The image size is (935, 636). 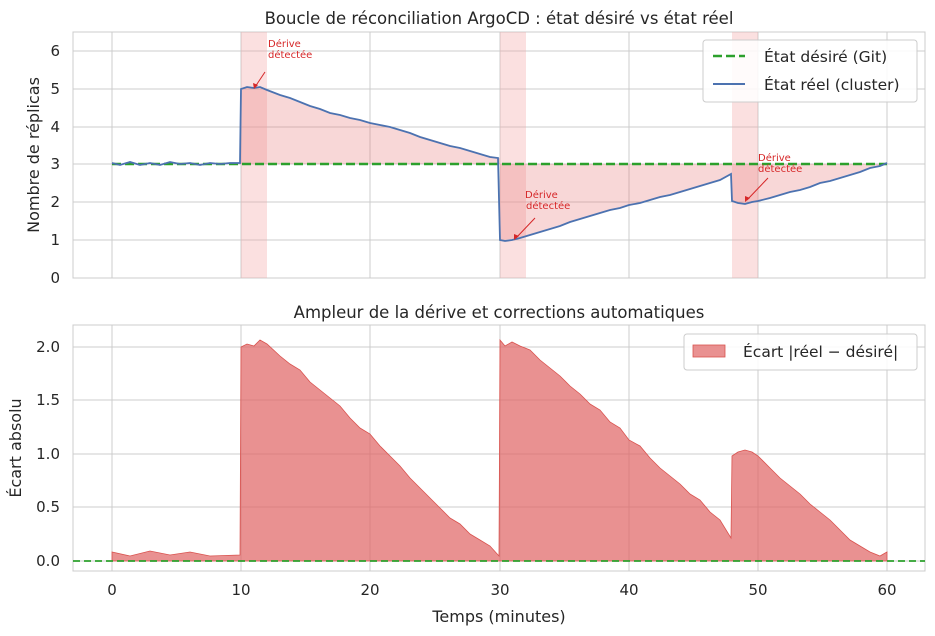 I want to click on svg-text: 50, so click(x=757, y=590).